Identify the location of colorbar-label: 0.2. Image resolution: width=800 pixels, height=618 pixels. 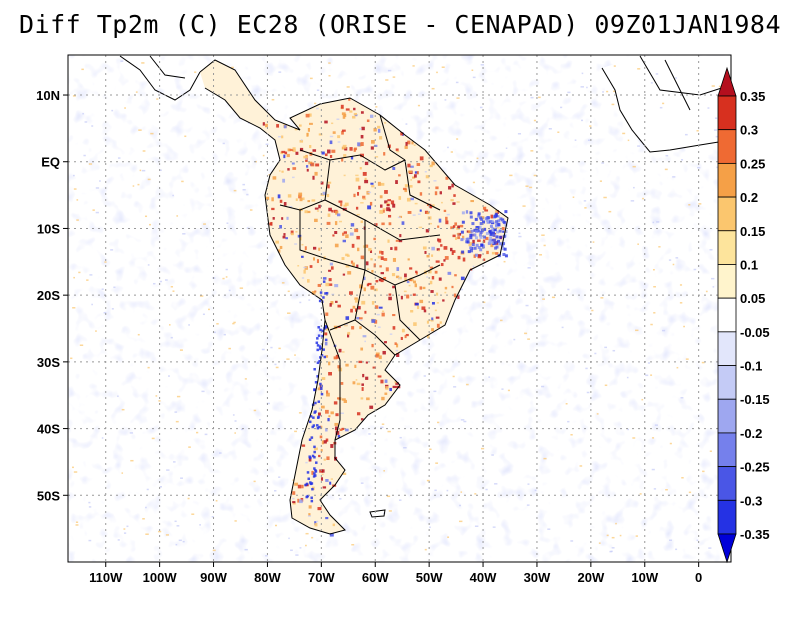
(749, 197).